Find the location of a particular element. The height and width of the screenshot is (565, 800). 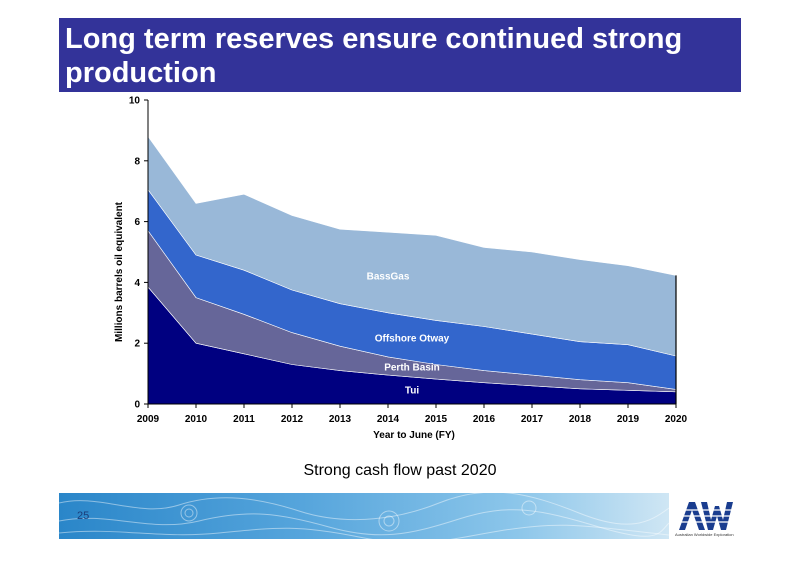

x-tick-label: 2015 is located at coordinates (436, 419).